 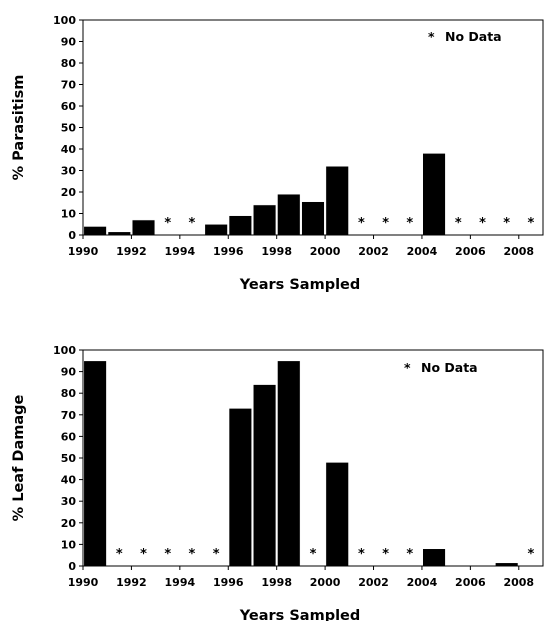 I want to click on y-axis-title: % Leaf Damage, so click(x=19, y=457).